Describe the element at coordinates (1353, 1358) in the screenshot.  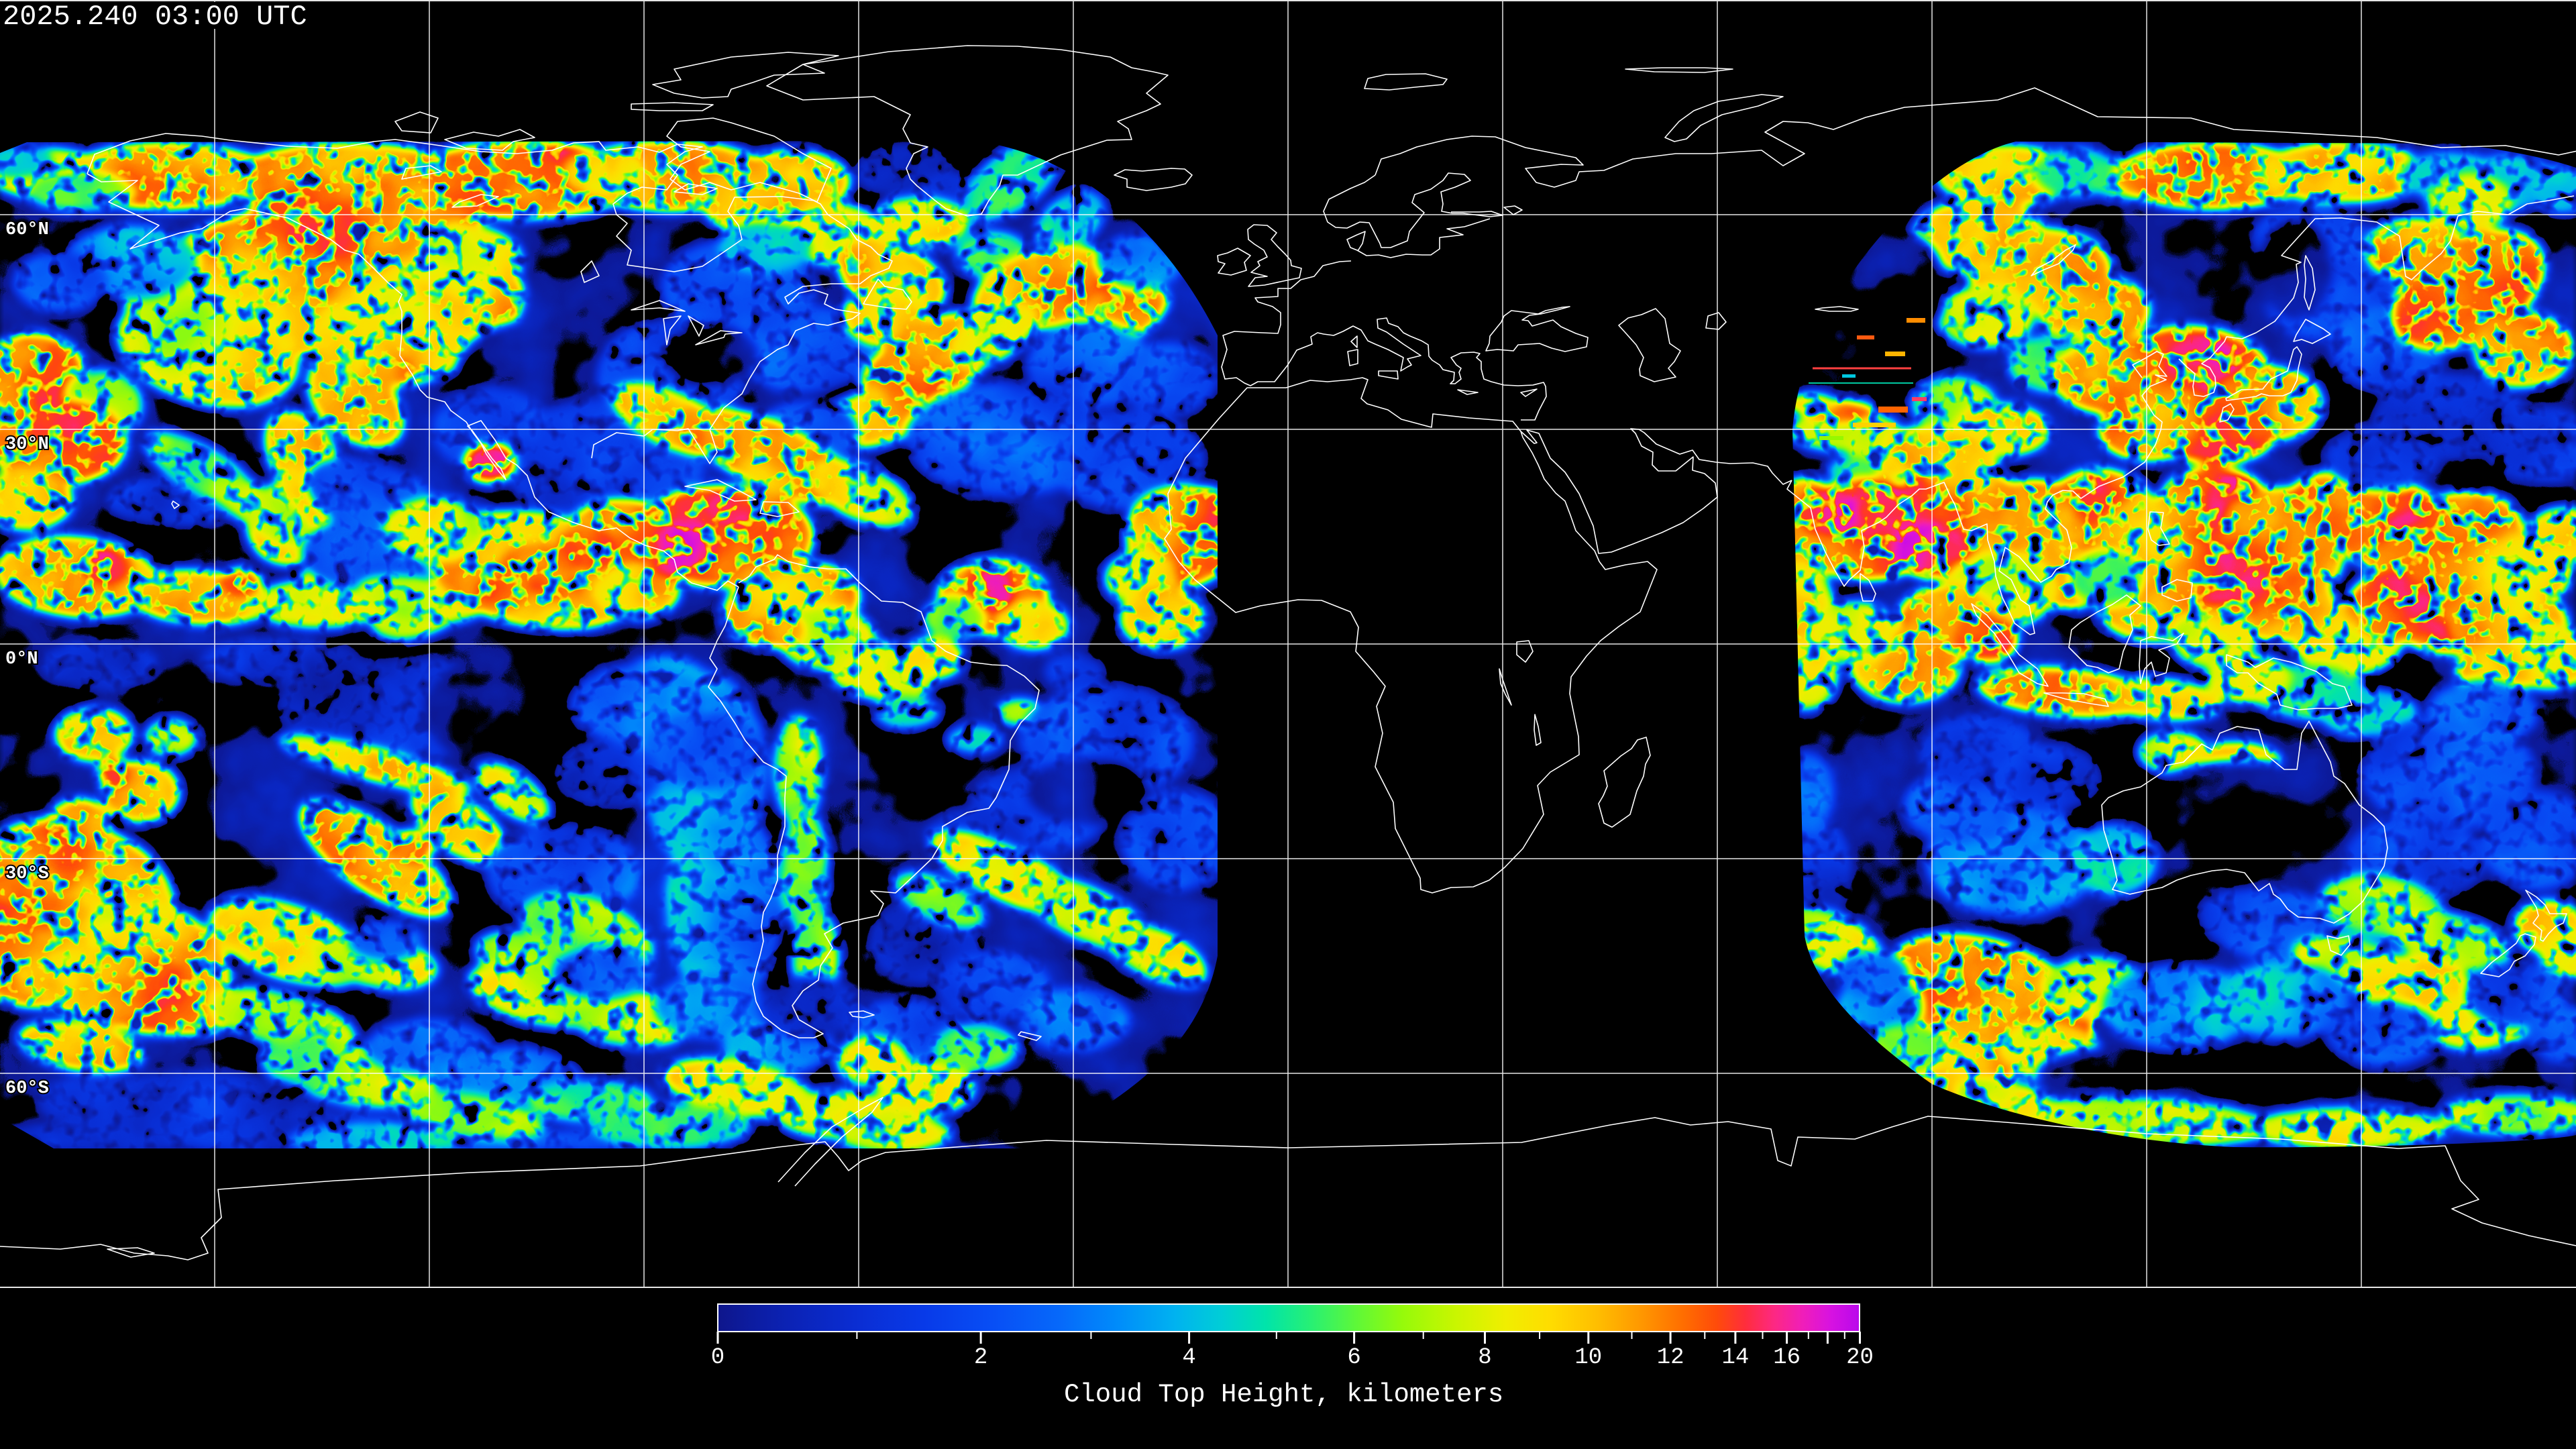
I see `svg-text: 6` at that location.